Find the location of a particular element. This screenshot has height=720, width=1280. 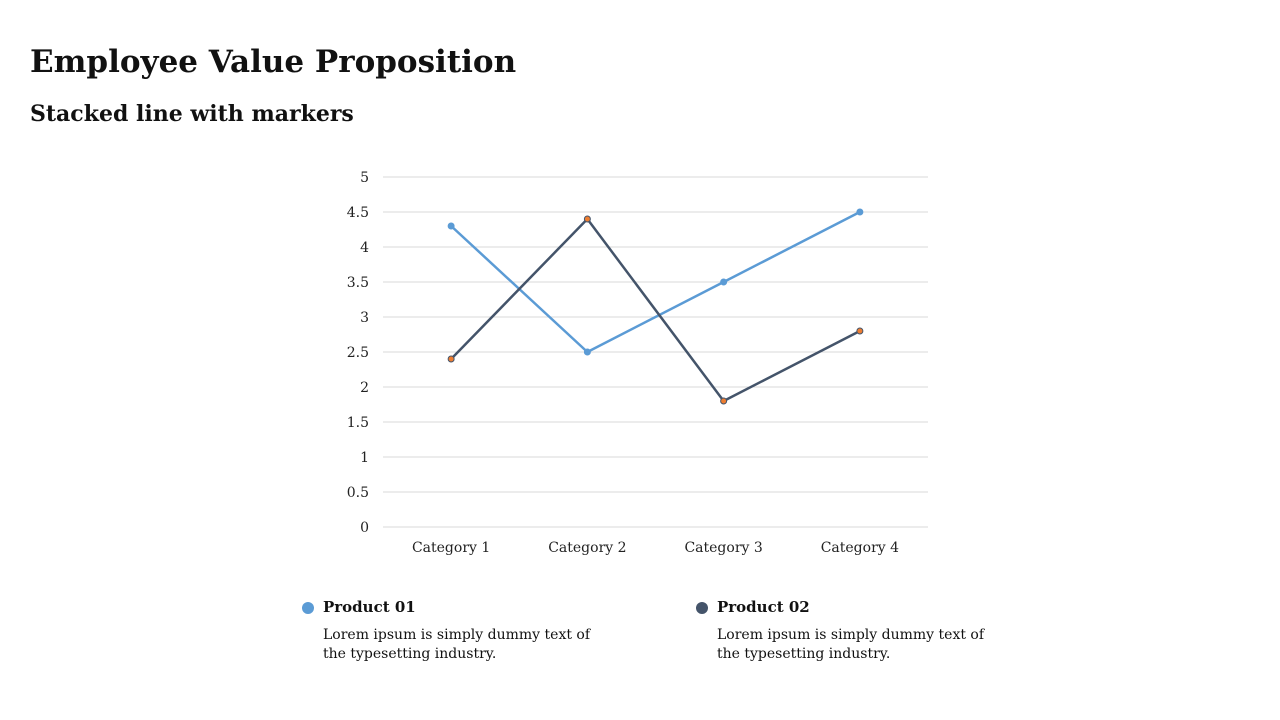

y-axis-ticks: 0 0.5 1 1.5 2 2.5 3 3.5 4 4.5 5 is located at coordinates (358, 353).